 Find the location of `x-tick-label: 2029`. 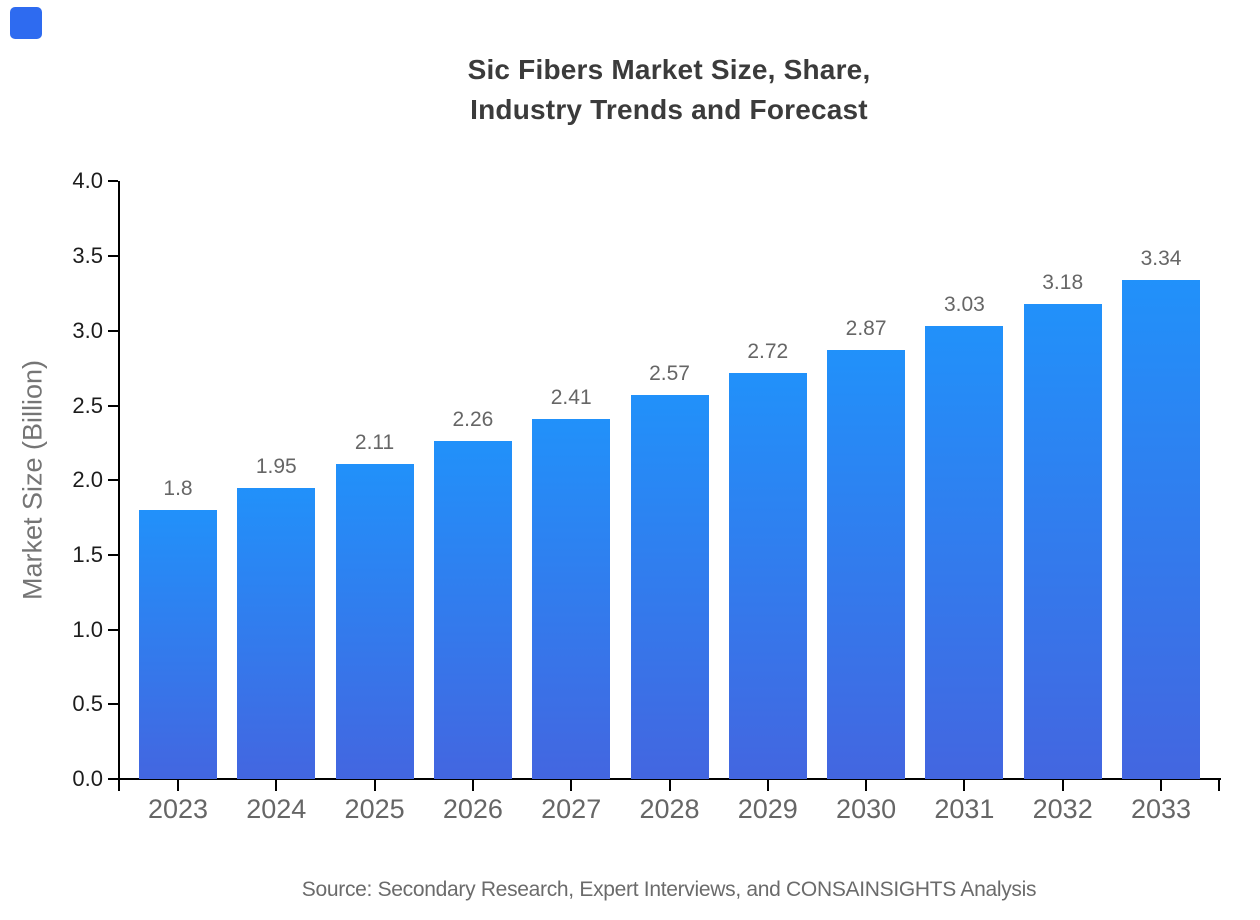

x-tick-label: 2029 is located at coordinates (767, 809).